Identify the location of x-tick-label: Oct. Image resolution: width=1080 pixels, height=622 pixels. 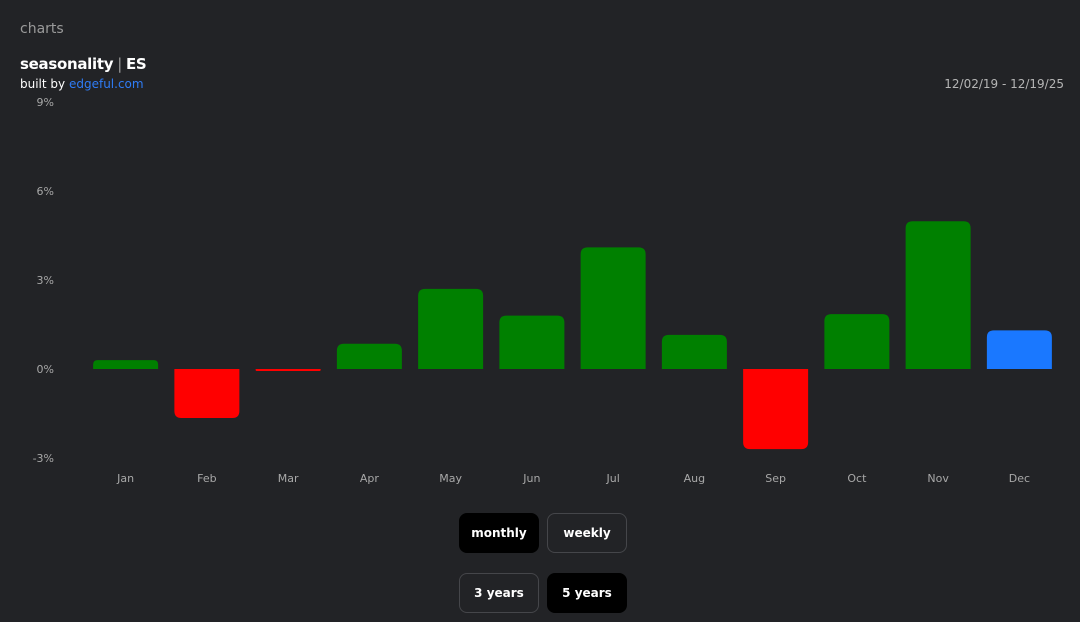
(857, 478).